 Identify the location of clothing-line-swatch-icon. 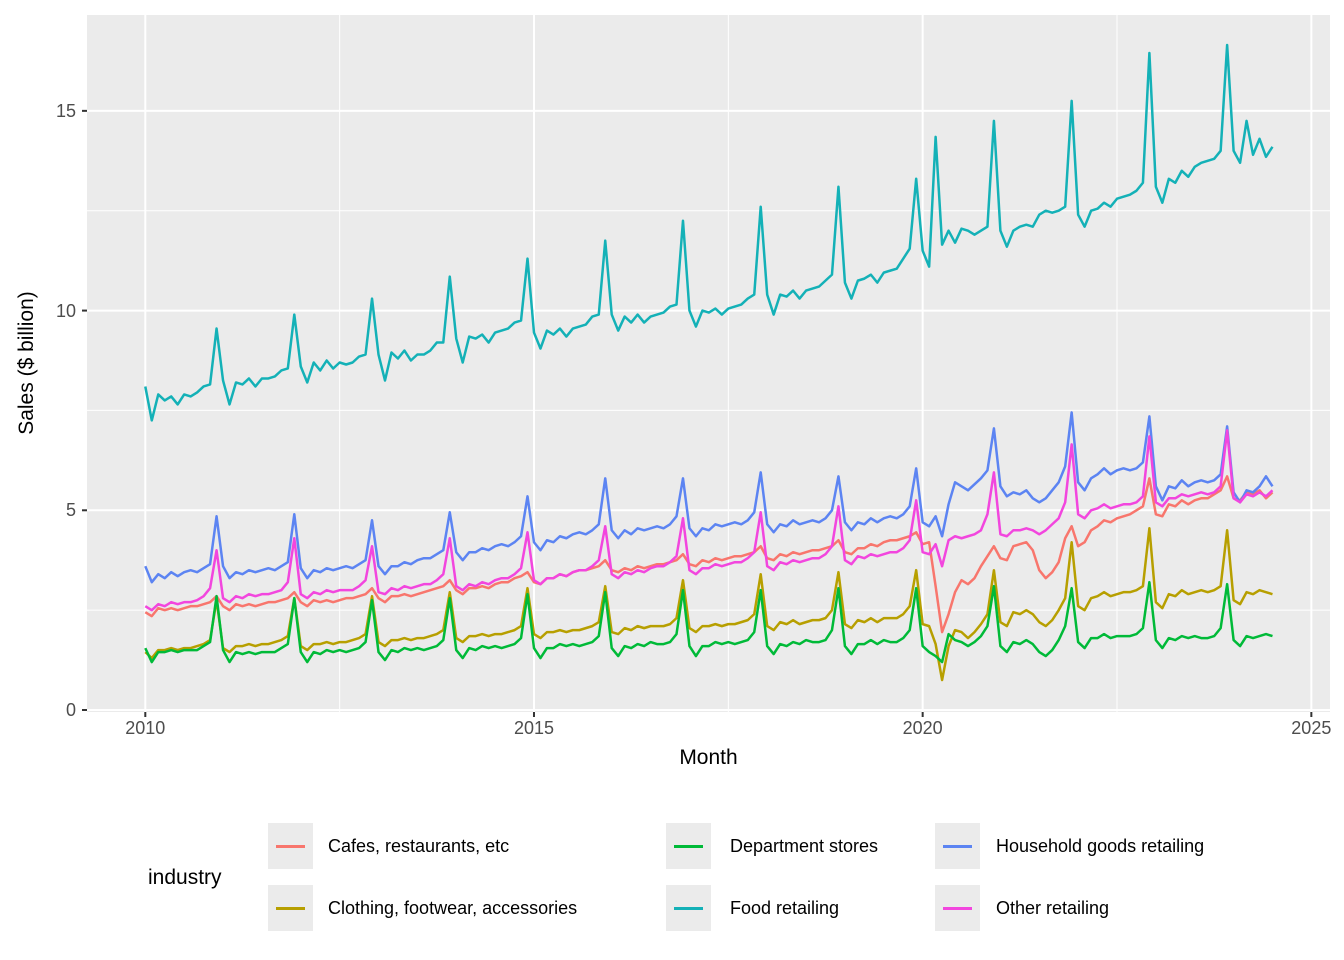
(290, 908).